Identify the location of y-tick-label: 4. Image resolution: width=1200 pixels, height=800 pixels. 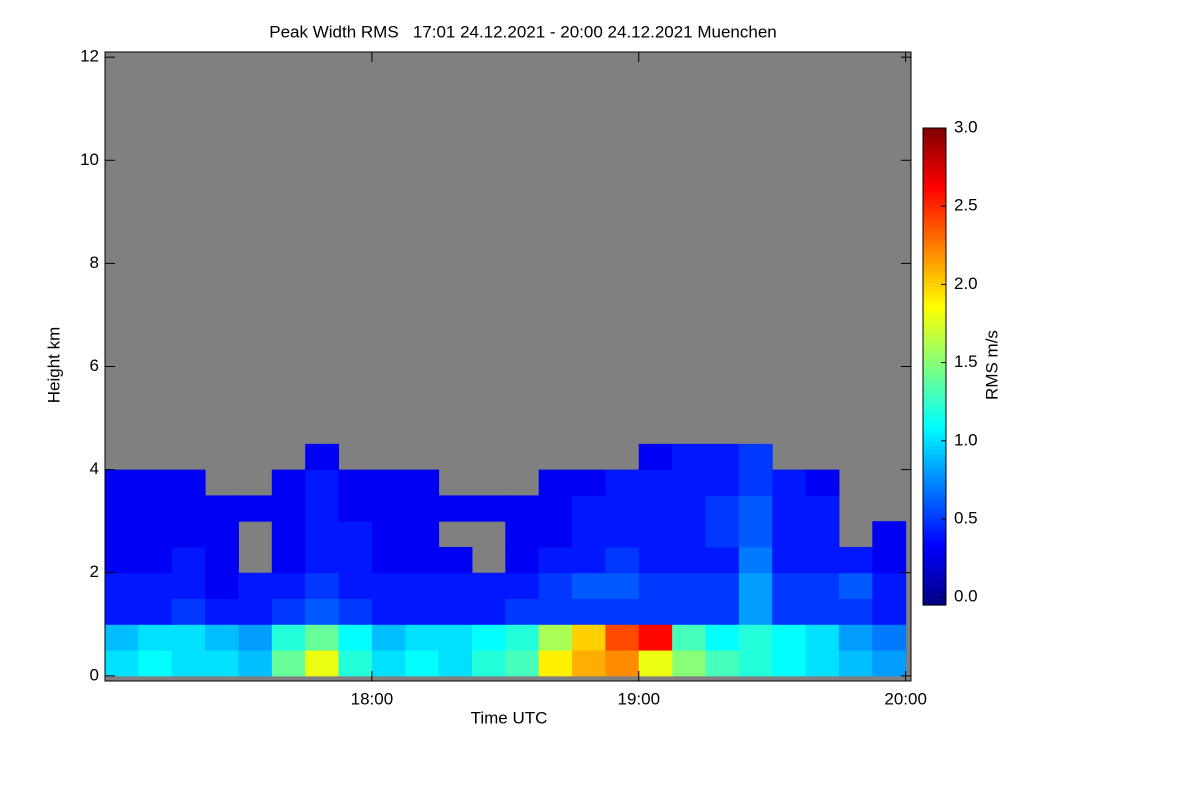
(94, 468).